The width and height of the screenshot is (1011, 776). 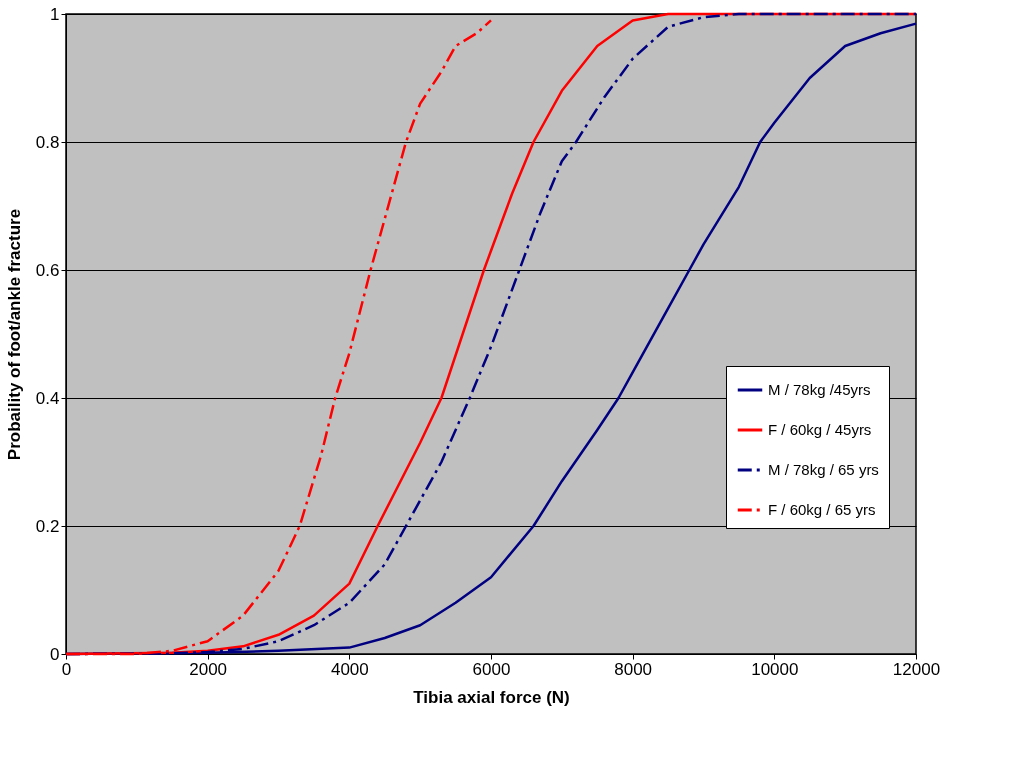 I want to click on y-tick-label: 0.4, so click(x=47, y=398).